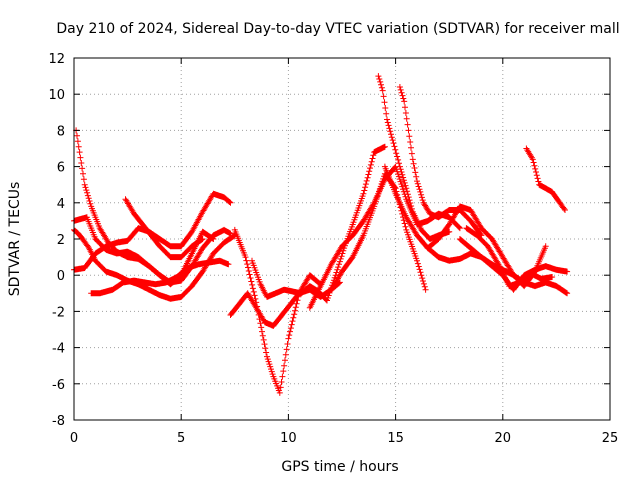 This screenshot has width=640, height=480. What do you see at coordinates (58, 349) in the screenshot?
I see `y-tick-label: -4` at bounding box center [58, 349].